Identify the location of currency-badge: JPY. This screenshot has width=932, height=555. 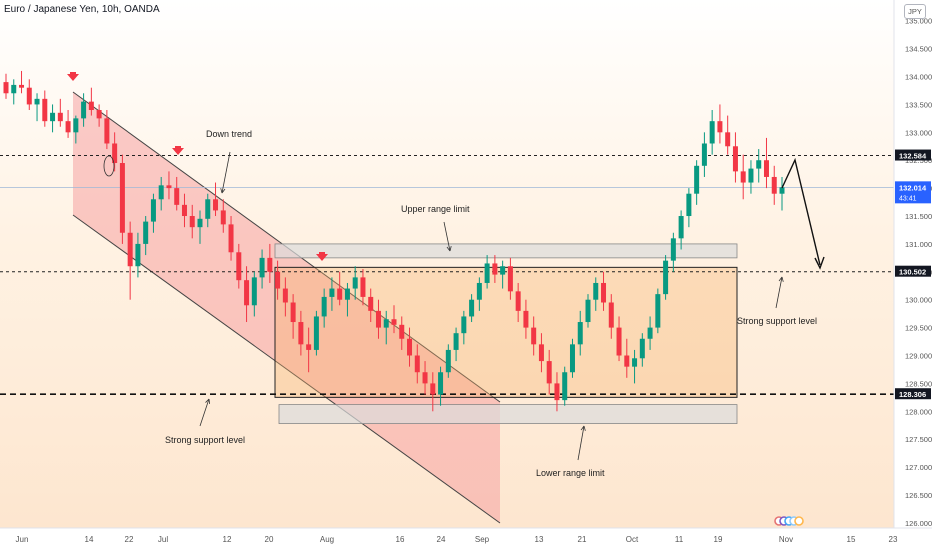
(915, 11).